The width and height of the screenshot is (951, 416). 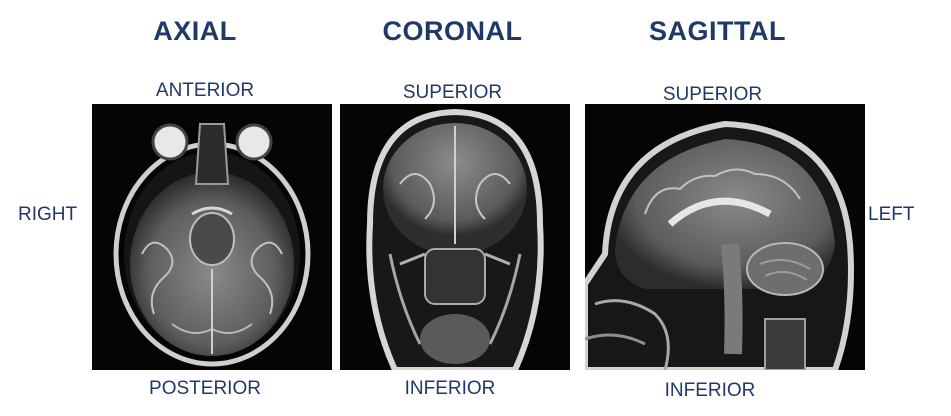 I want to click on left-side-label: LEFT, so click(x=891, y=214).